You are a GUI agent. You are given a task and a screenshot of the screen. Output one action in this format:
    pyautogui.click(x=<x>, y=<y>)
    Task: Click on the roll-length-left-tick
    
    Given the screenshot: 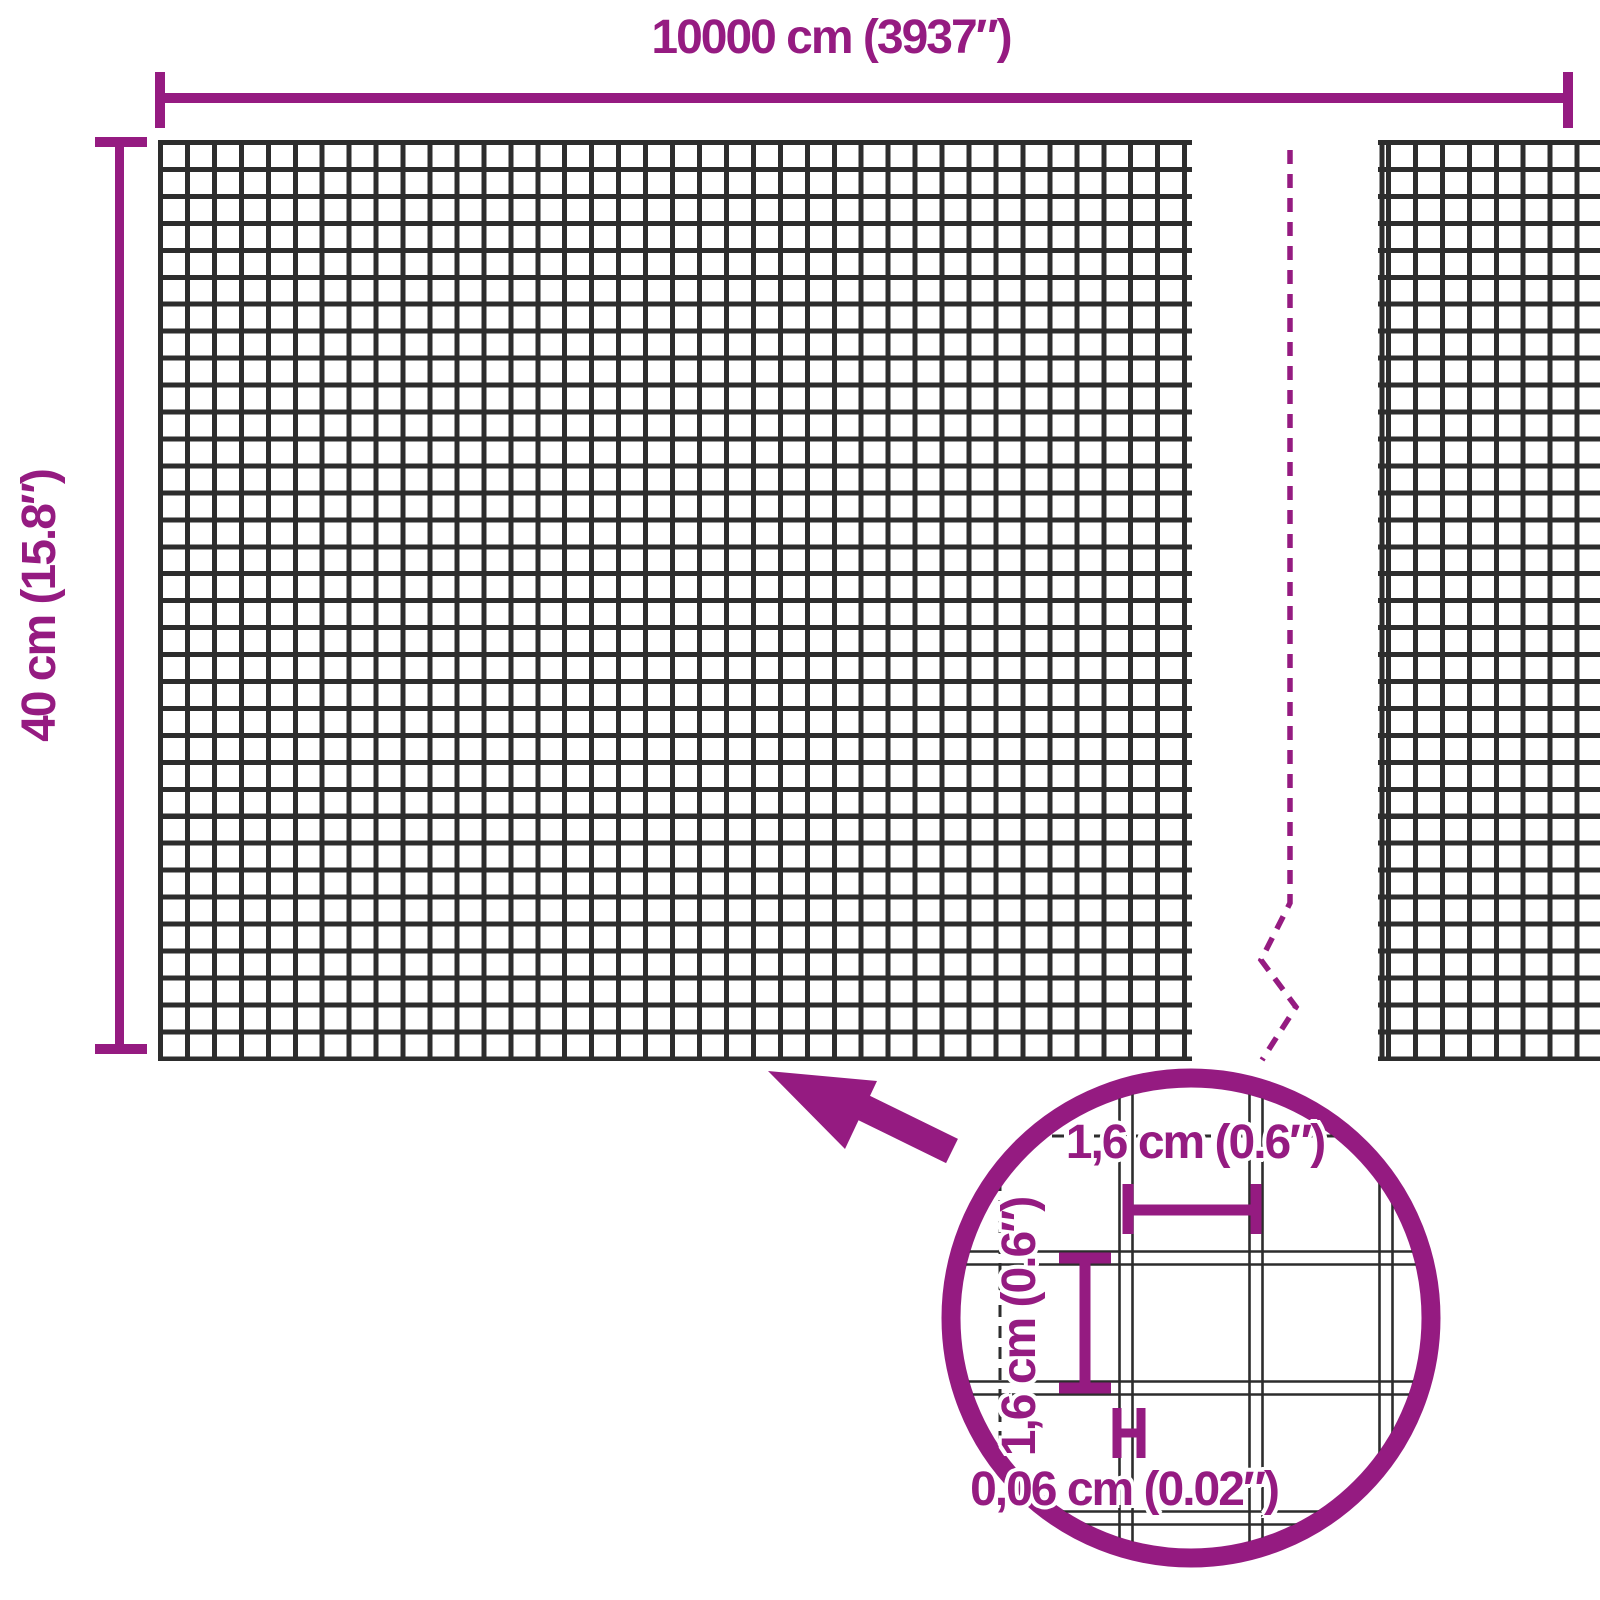 What is the action you would take?
    pyautogui.click(x=160, y=100)
    